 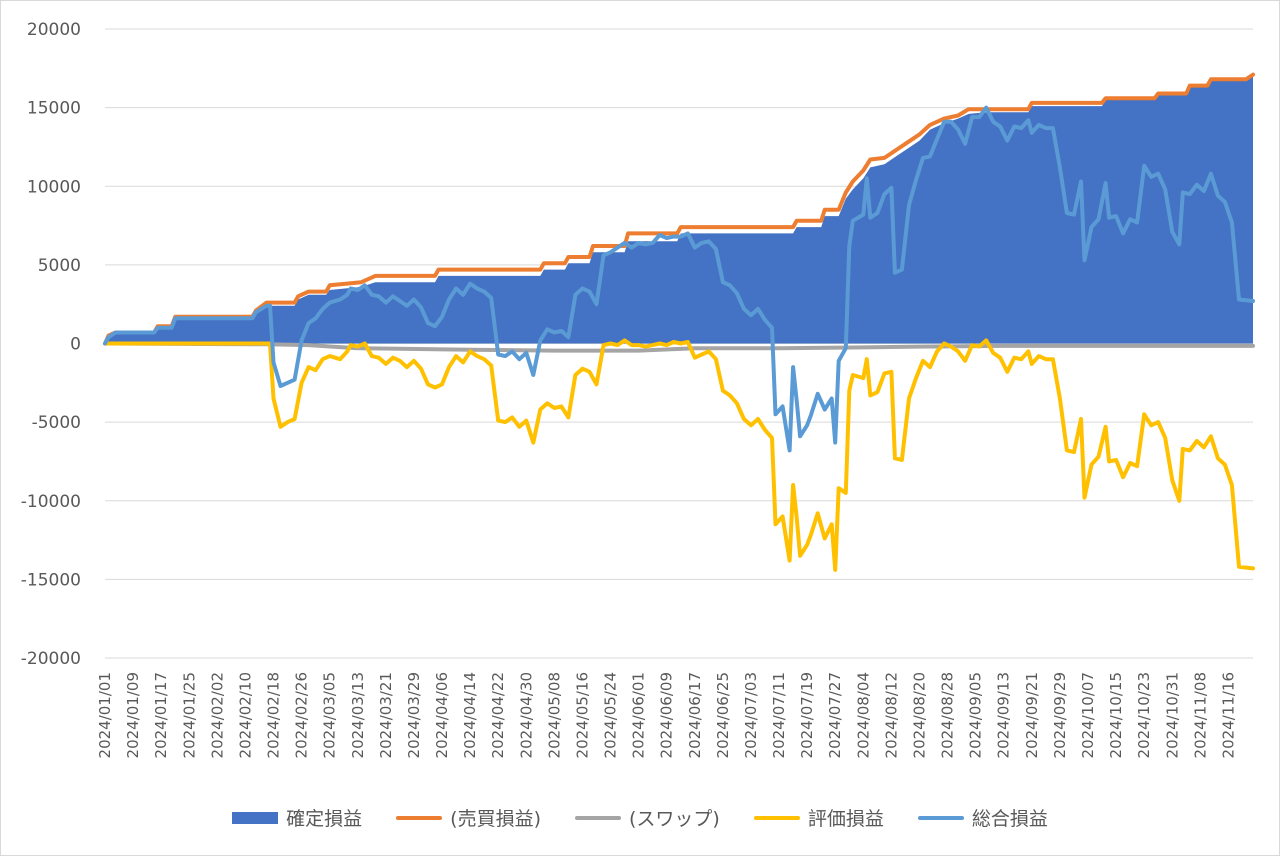 What do you see at coordinates (330, 715) in the screenshot?
I see `x-tick-label: 2024/03/05` at bounding box center [330, 715].